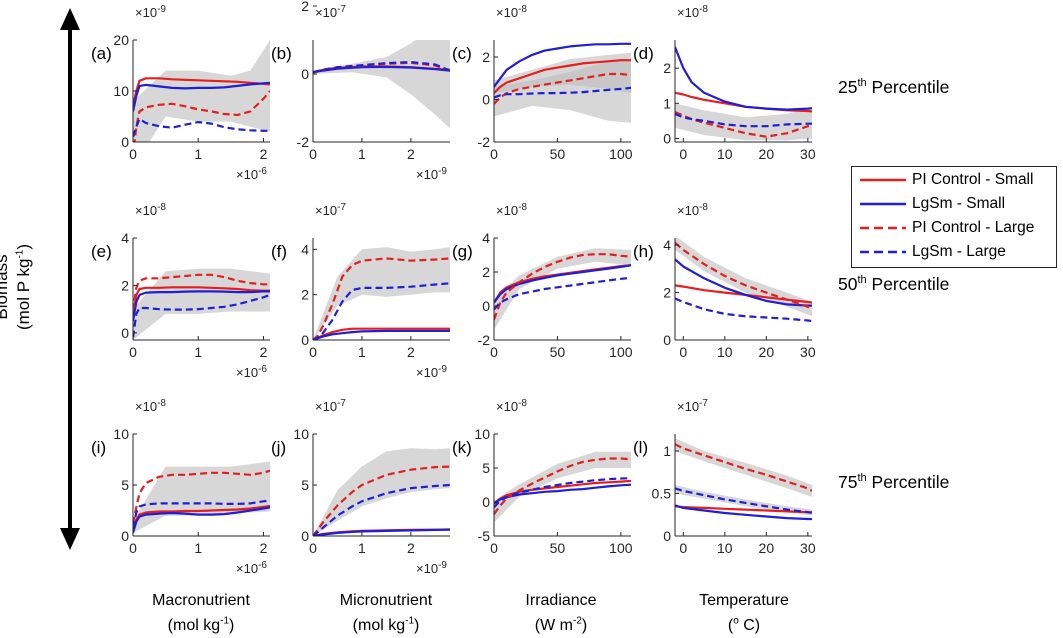 The width and height of the screenshot is (1063, 638). I want to click on y-axis-label: Biomass (mol P kg-1), so click(17, 287).